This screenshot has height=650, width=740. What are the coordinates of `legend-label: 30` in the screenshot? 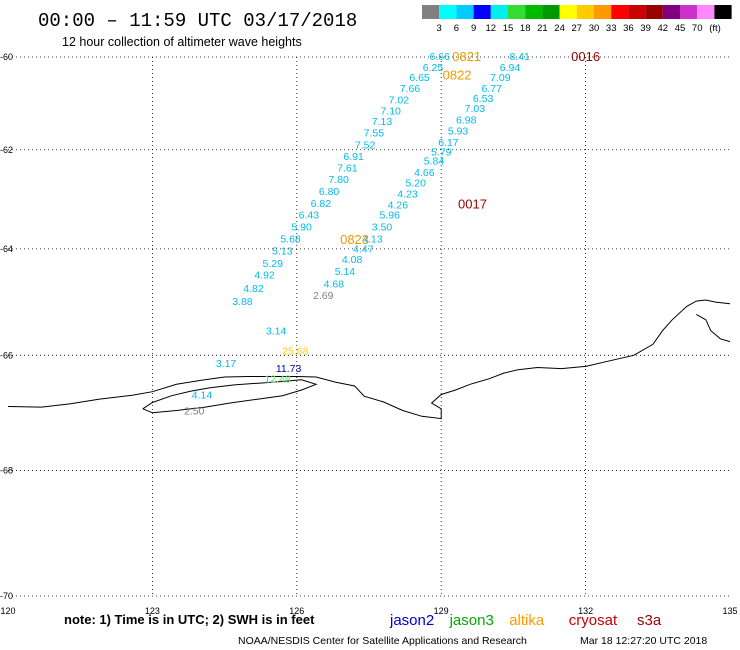 It's located at (594, 28).